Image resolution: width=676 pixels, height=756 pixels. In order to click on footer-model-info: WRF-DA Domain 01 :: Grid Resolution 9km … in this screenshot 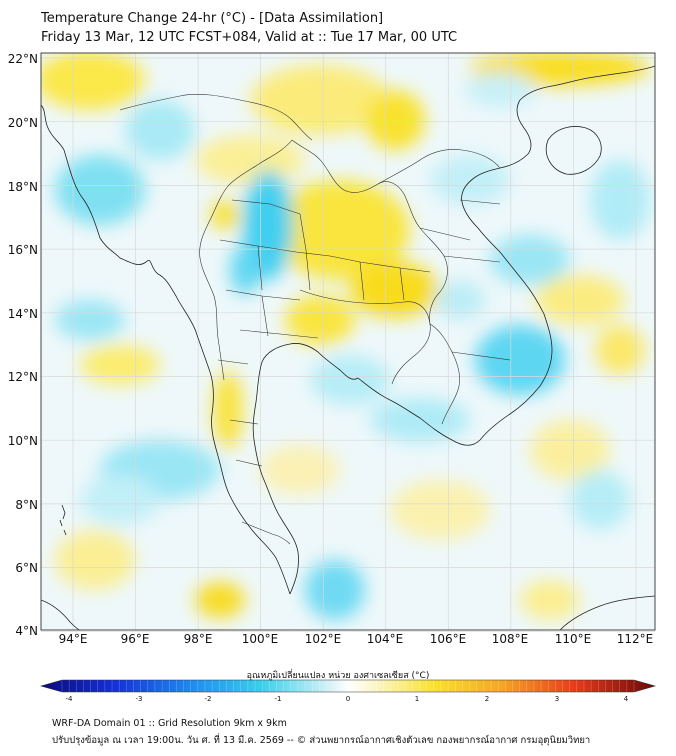, I will do `click(169, 723)`.